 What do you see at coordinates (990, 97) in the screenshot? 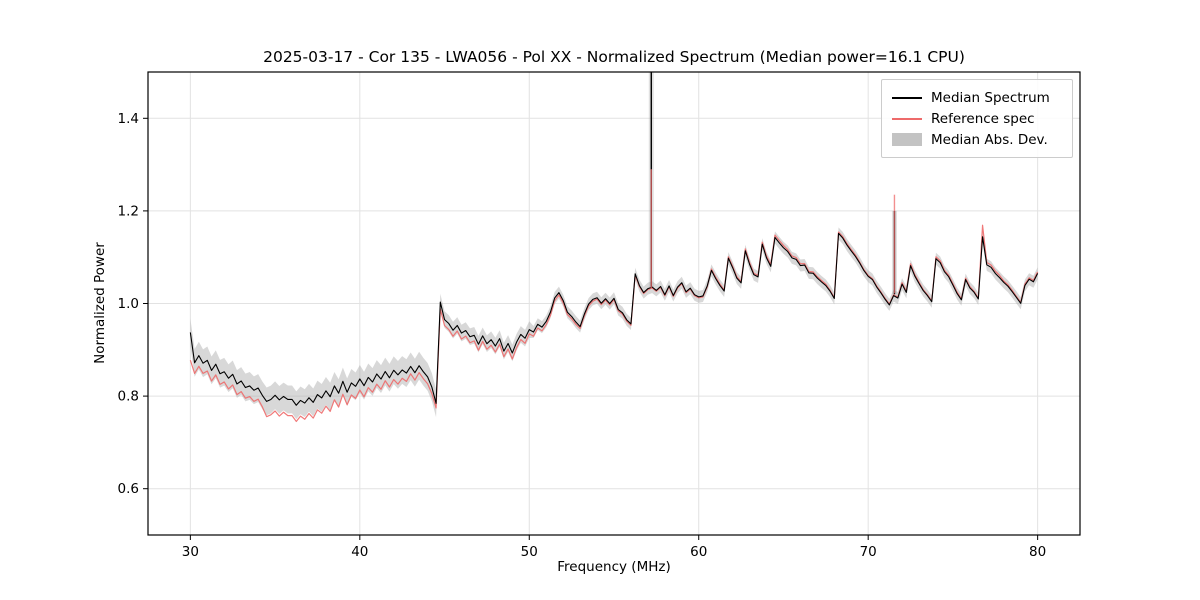
I see `legend-label-median-spectrum: Median Spectrum` at bounding box center [990, 97].